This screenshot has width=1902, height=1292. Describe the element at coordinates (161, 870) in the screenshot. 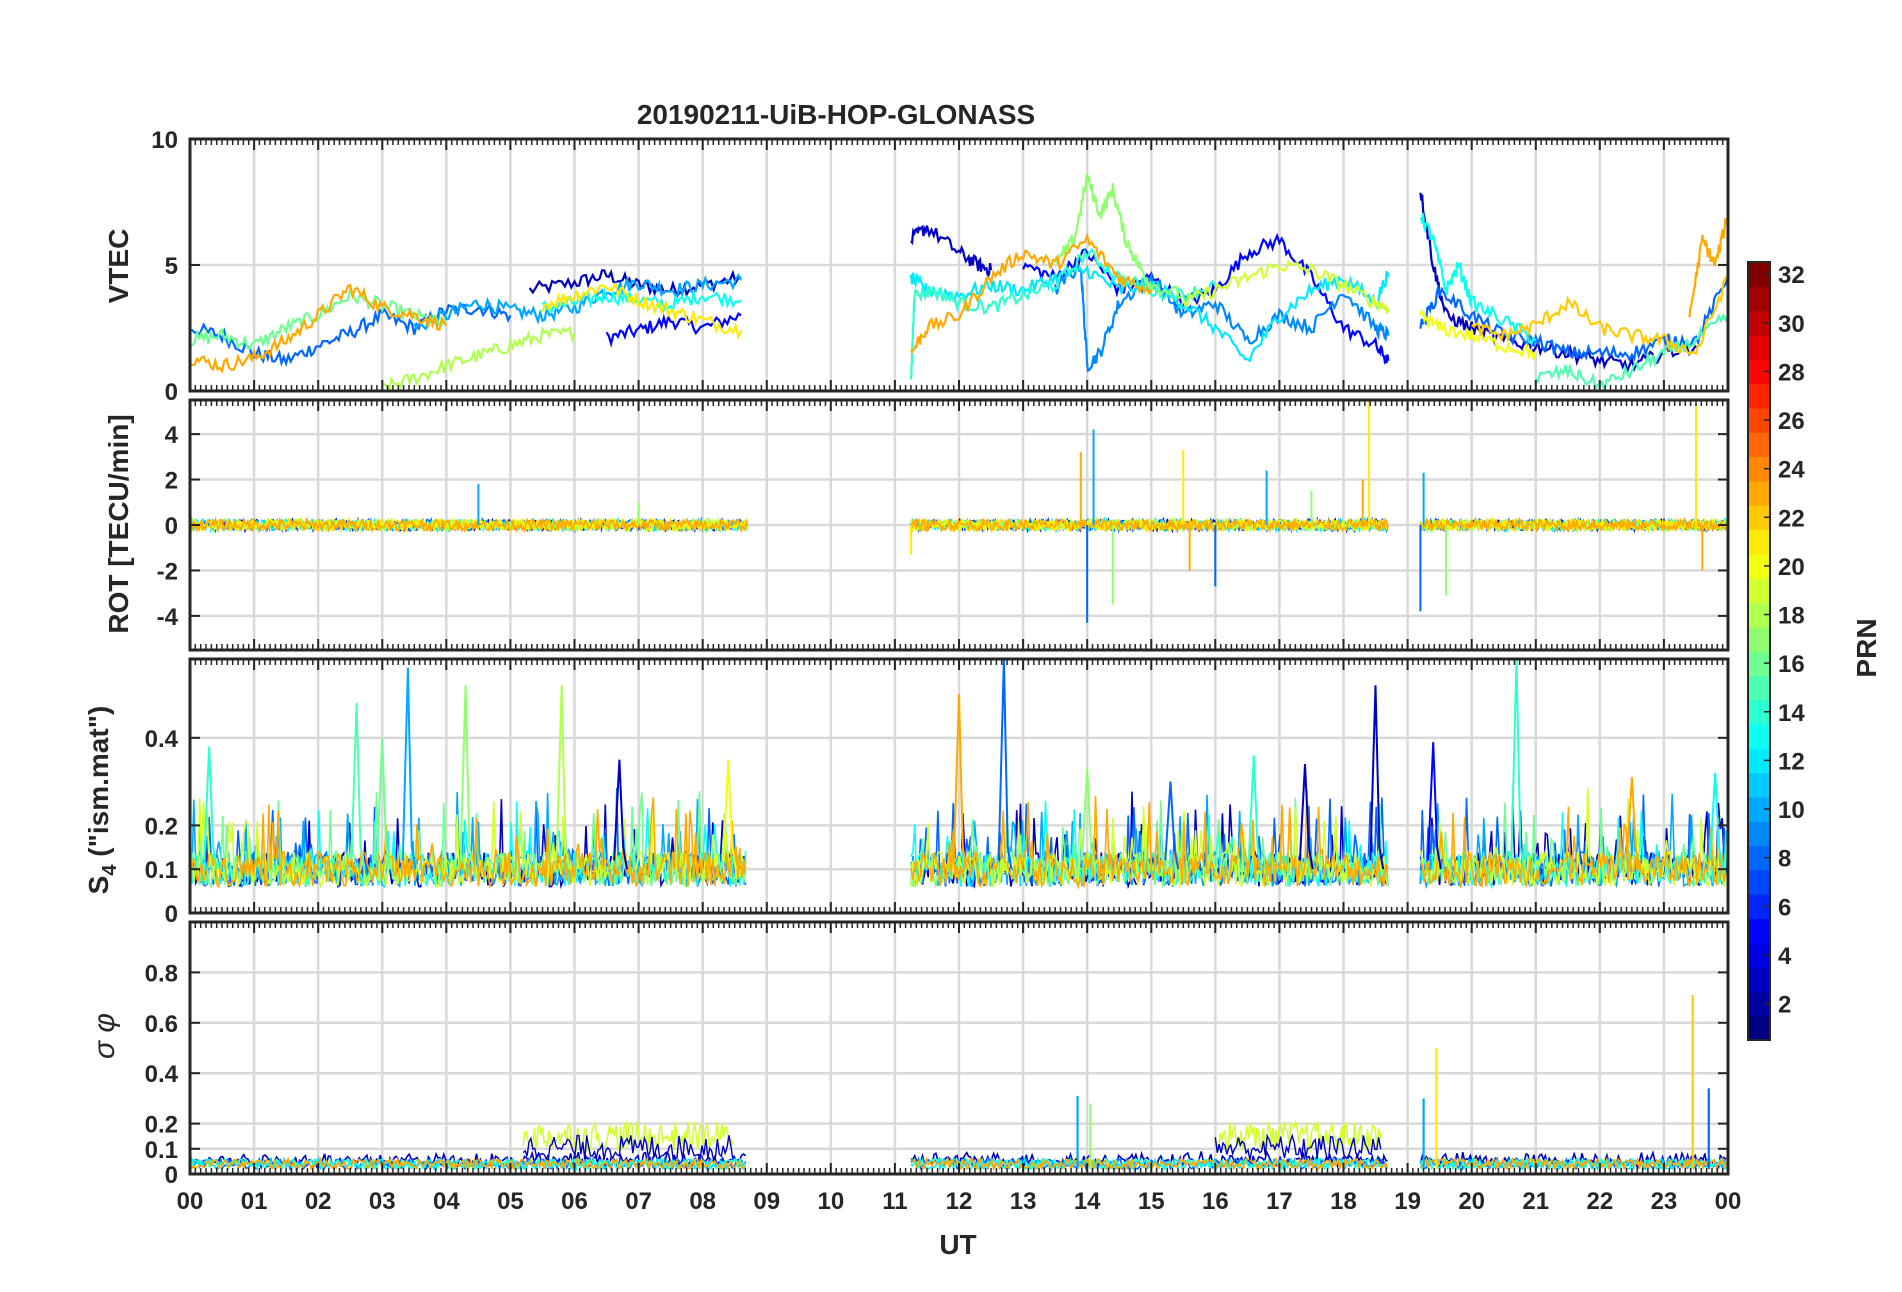

I see `y-tick-label: 0.1` at that location.